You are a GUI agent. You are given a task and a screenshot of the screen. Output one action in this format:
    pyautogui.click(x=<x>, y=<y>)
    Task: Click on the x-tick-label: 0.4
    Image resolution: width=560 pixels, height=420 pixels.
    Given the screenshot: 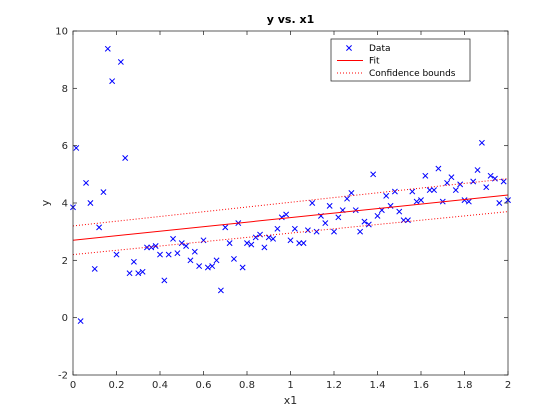 What is the action you would take?
    pyautogui.click(x=160, y=385)
    